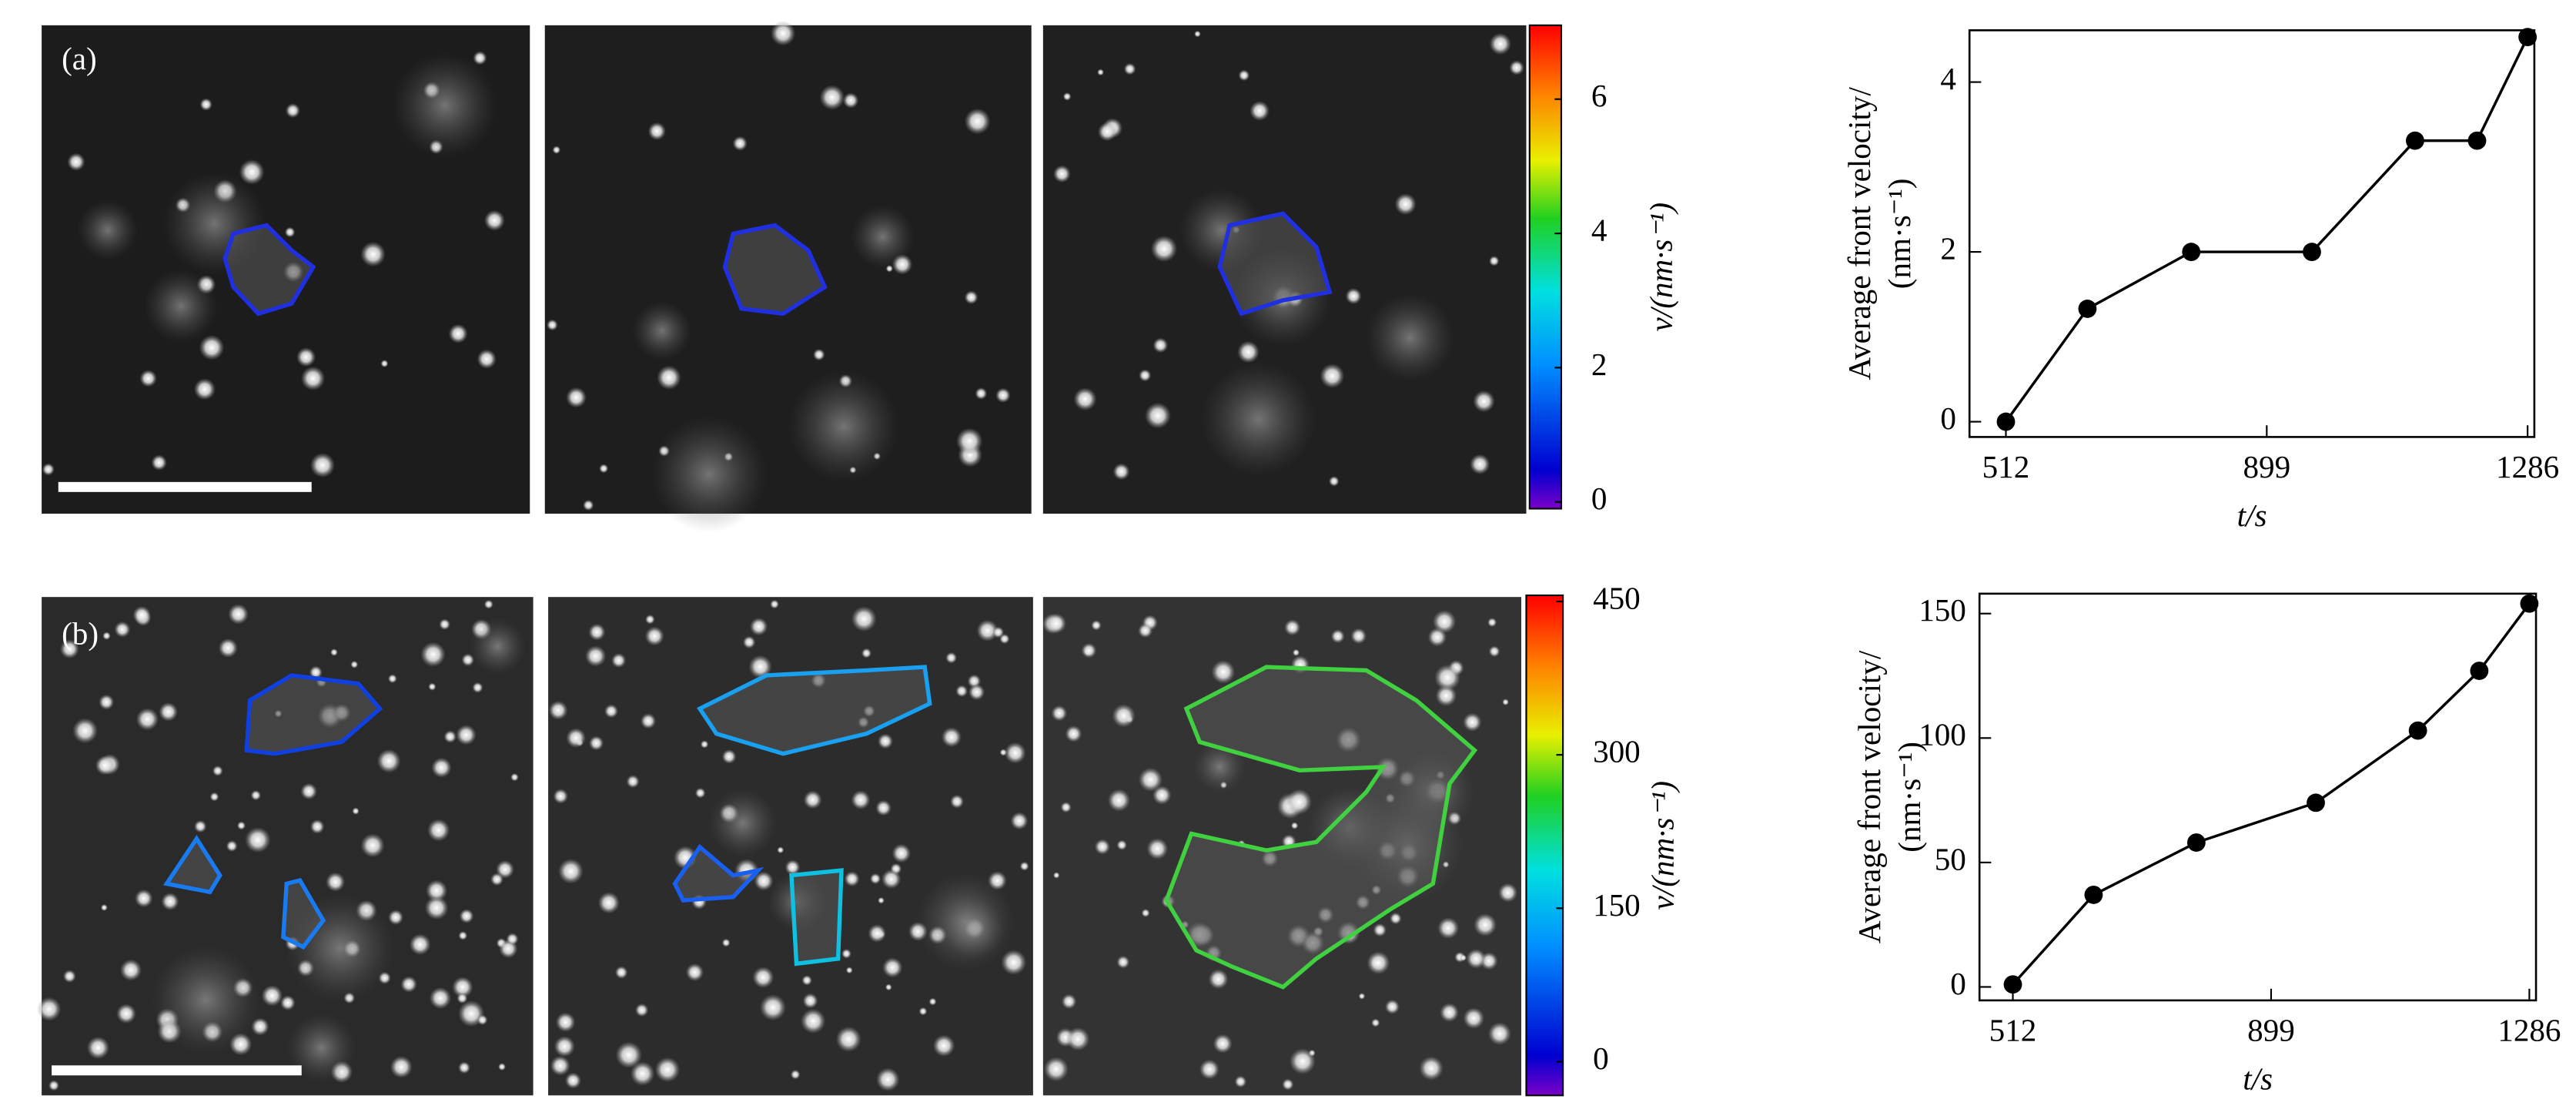 This screenshot has height=1099, width=2576. Describe the element at coordinates (1601, 1058) in the screenshot. I see `colorbar-tick-label: 0` at that location.